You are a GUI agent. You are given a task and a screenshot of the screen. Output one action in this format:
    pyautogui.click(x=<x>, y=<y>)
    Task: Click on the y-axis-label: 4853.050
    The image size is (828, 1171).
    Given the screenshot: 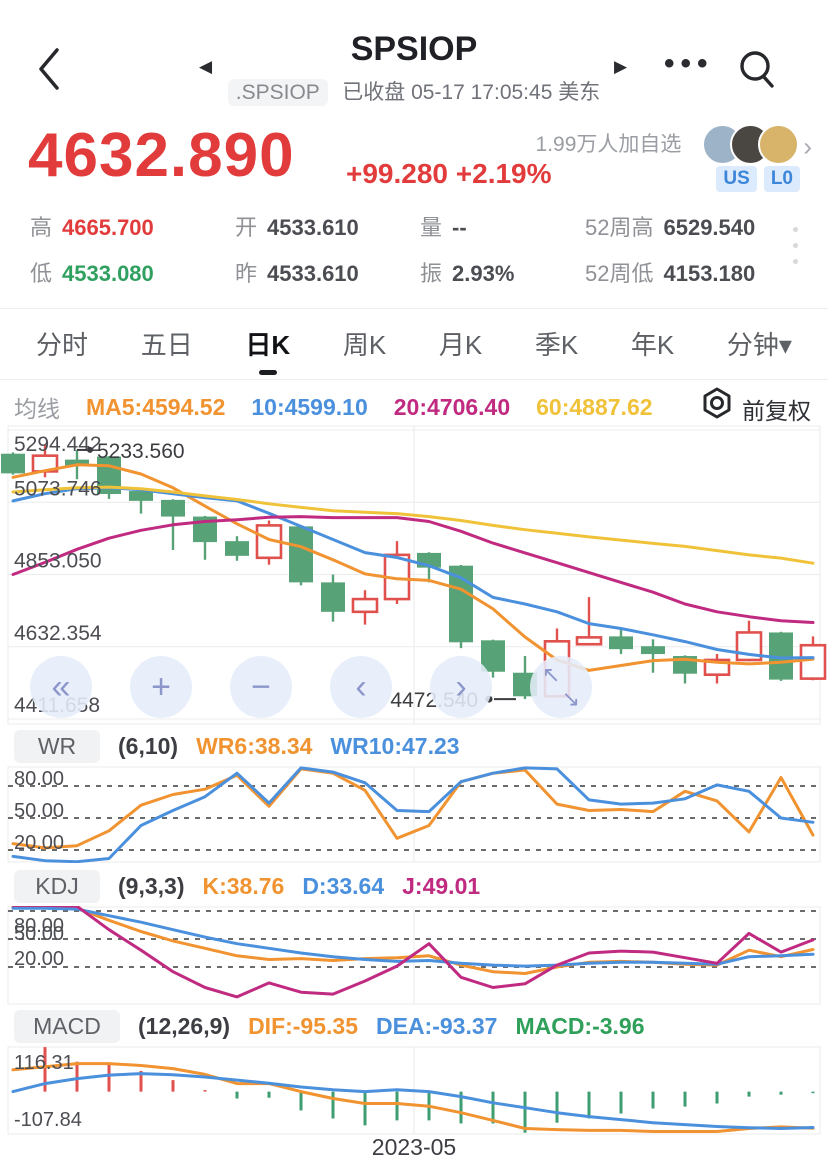 What is the action you would take?
    pyautogui.click(x=58, y=561)
    